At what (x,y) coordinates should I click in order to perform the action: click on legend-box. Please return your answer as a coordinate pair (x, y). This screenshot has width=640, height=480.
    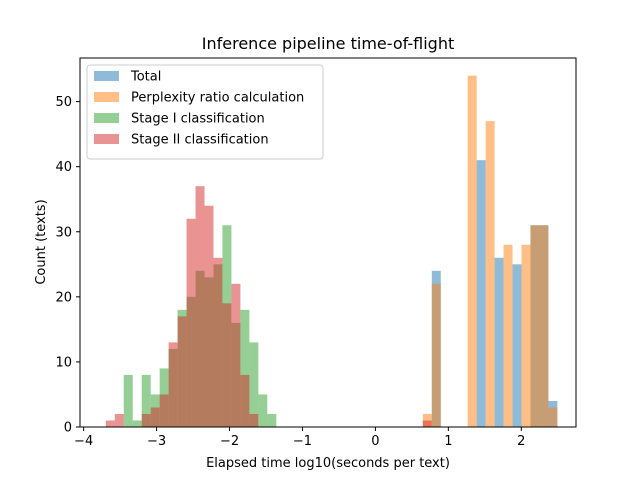
    Looking at the image, I should click on (205, 112).